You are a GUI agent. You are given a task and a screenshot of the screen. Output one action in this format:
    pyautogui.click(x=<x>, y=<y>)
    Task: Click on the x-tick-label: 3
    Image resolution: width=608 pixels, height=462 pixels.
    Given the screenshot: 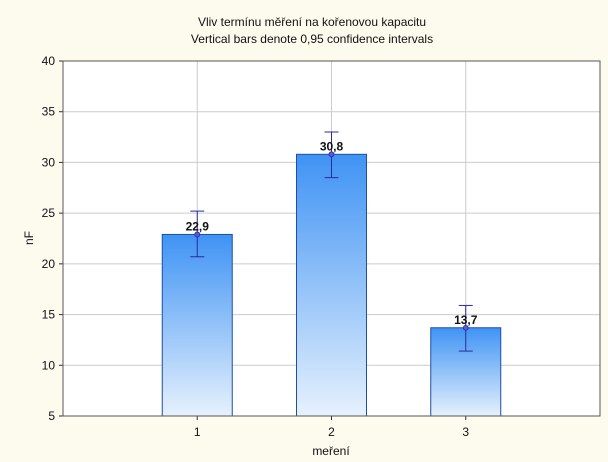 What is the action you would take?
    pyautogui.click(x=465, y=432)
    